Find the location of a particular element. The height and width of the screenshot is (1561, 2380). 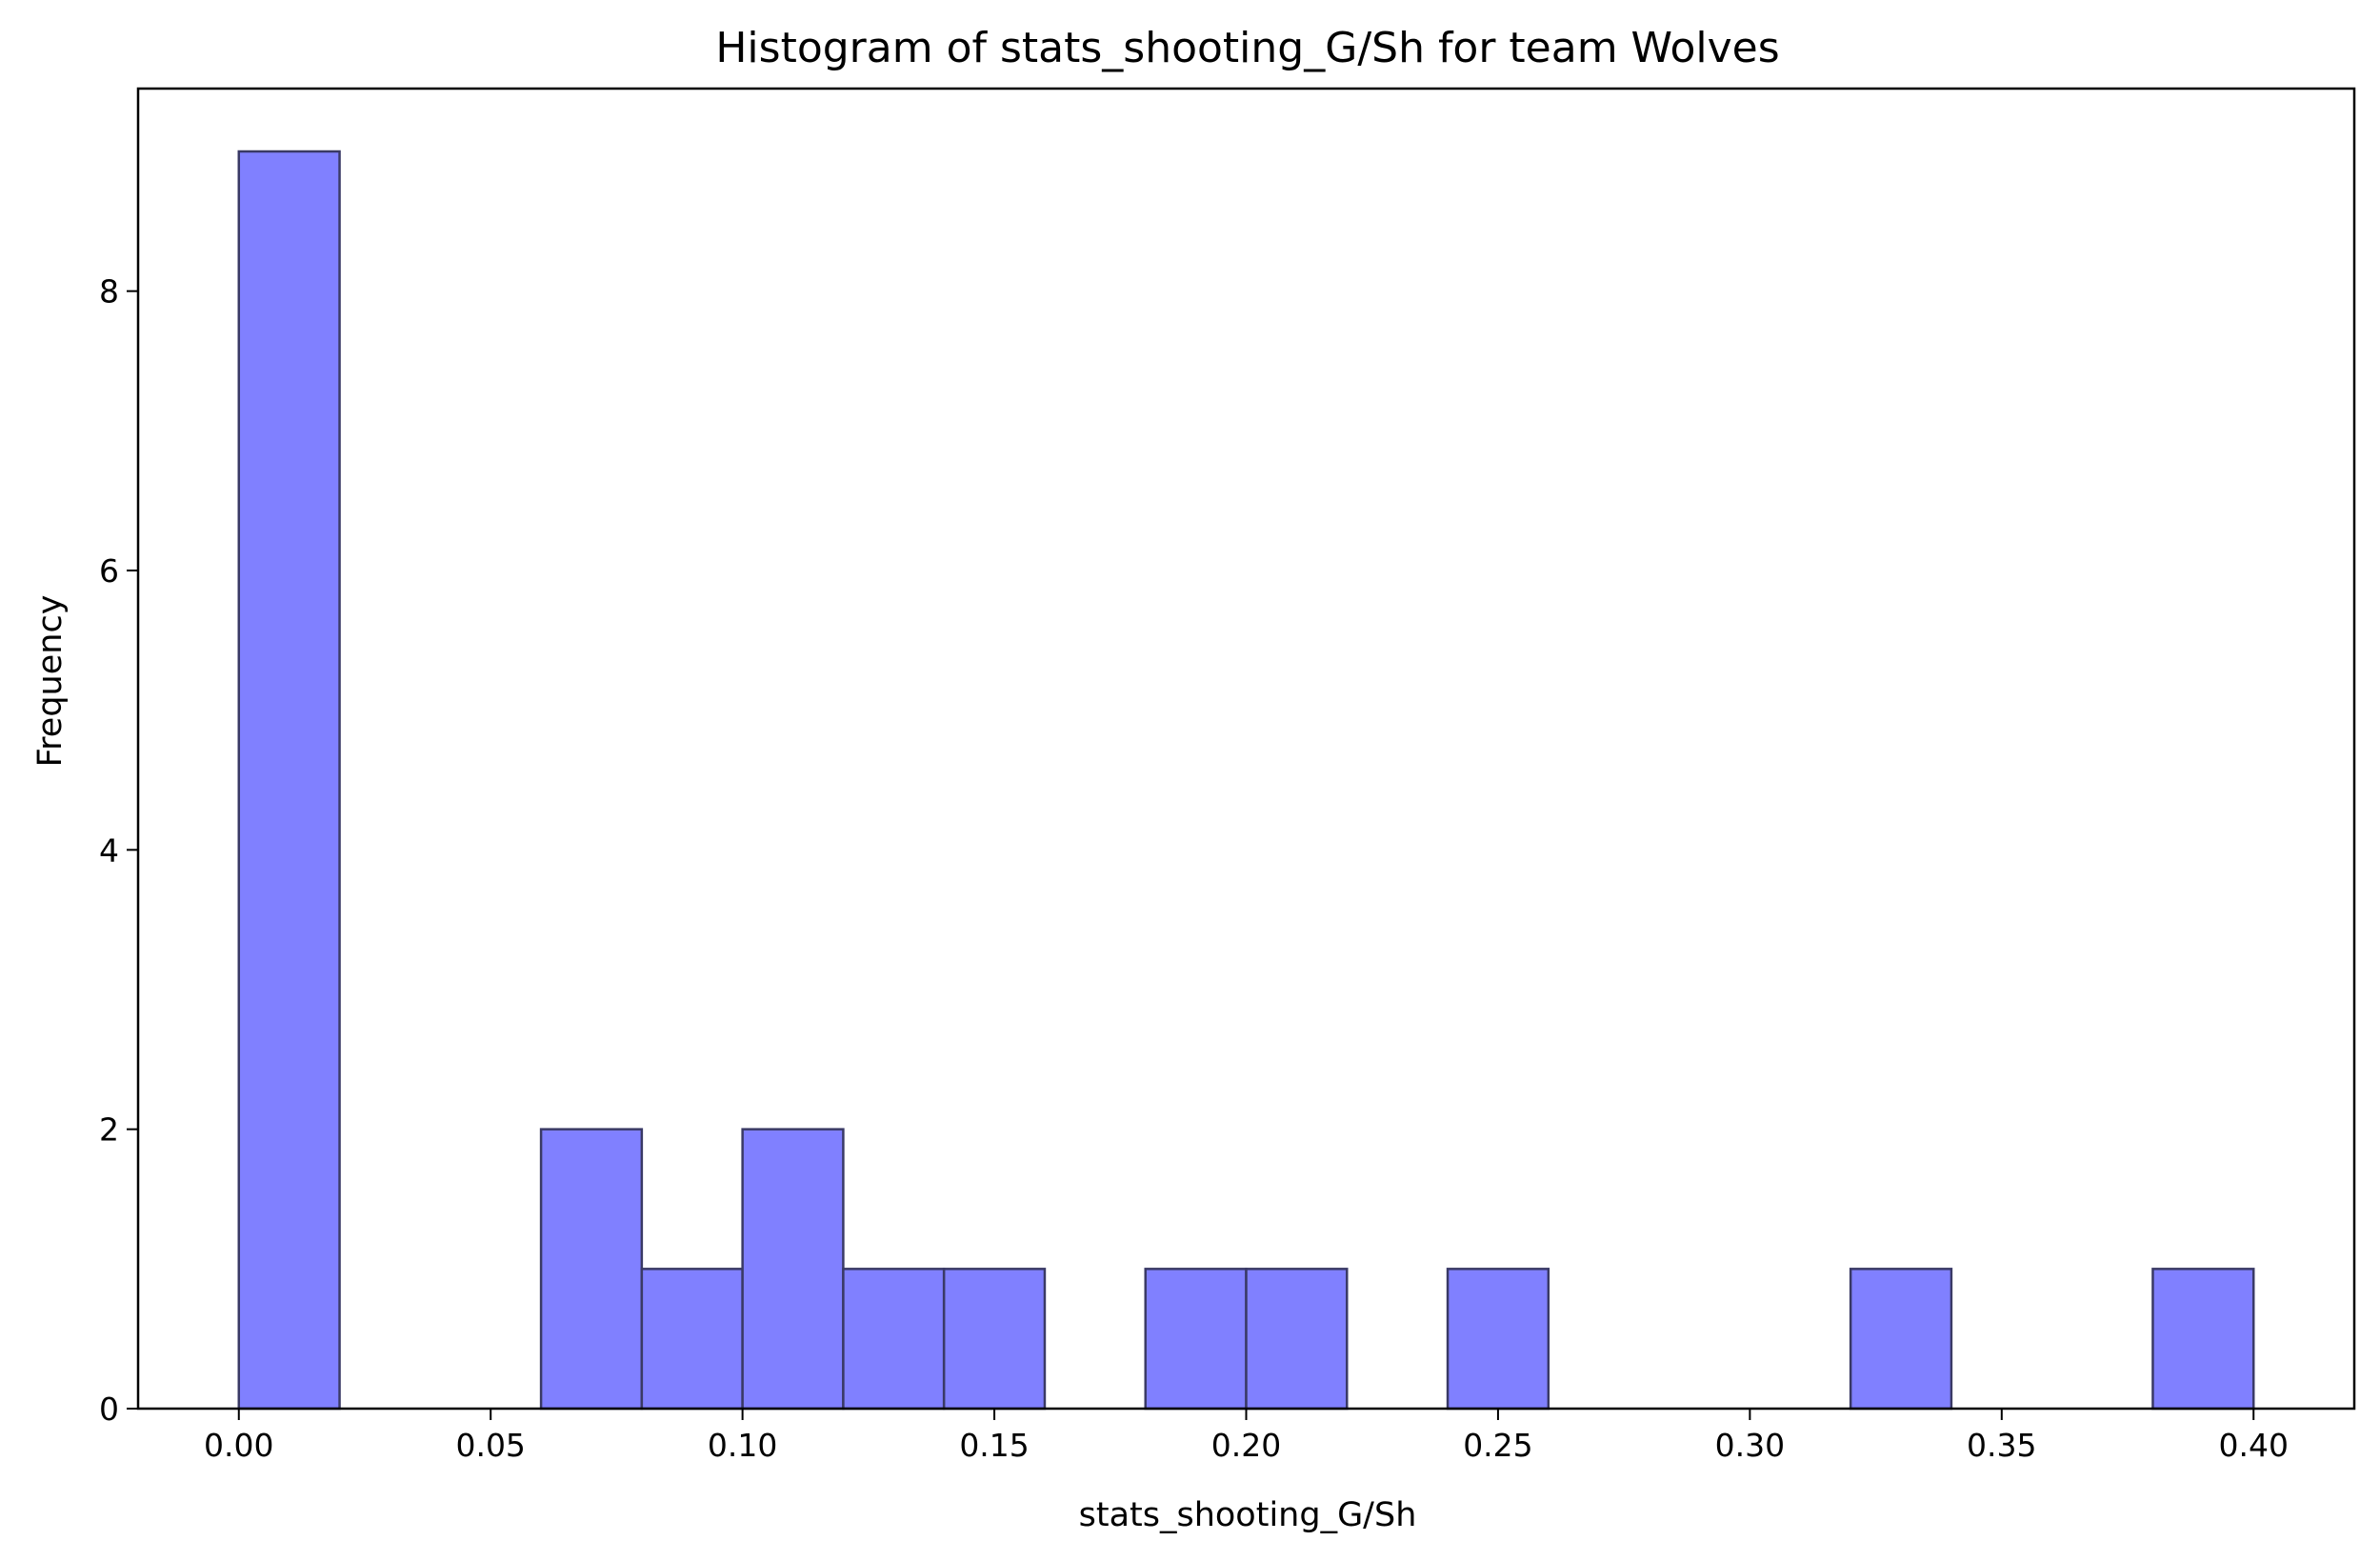

y-tick-label: 8 is located at coordinates (109, 291).